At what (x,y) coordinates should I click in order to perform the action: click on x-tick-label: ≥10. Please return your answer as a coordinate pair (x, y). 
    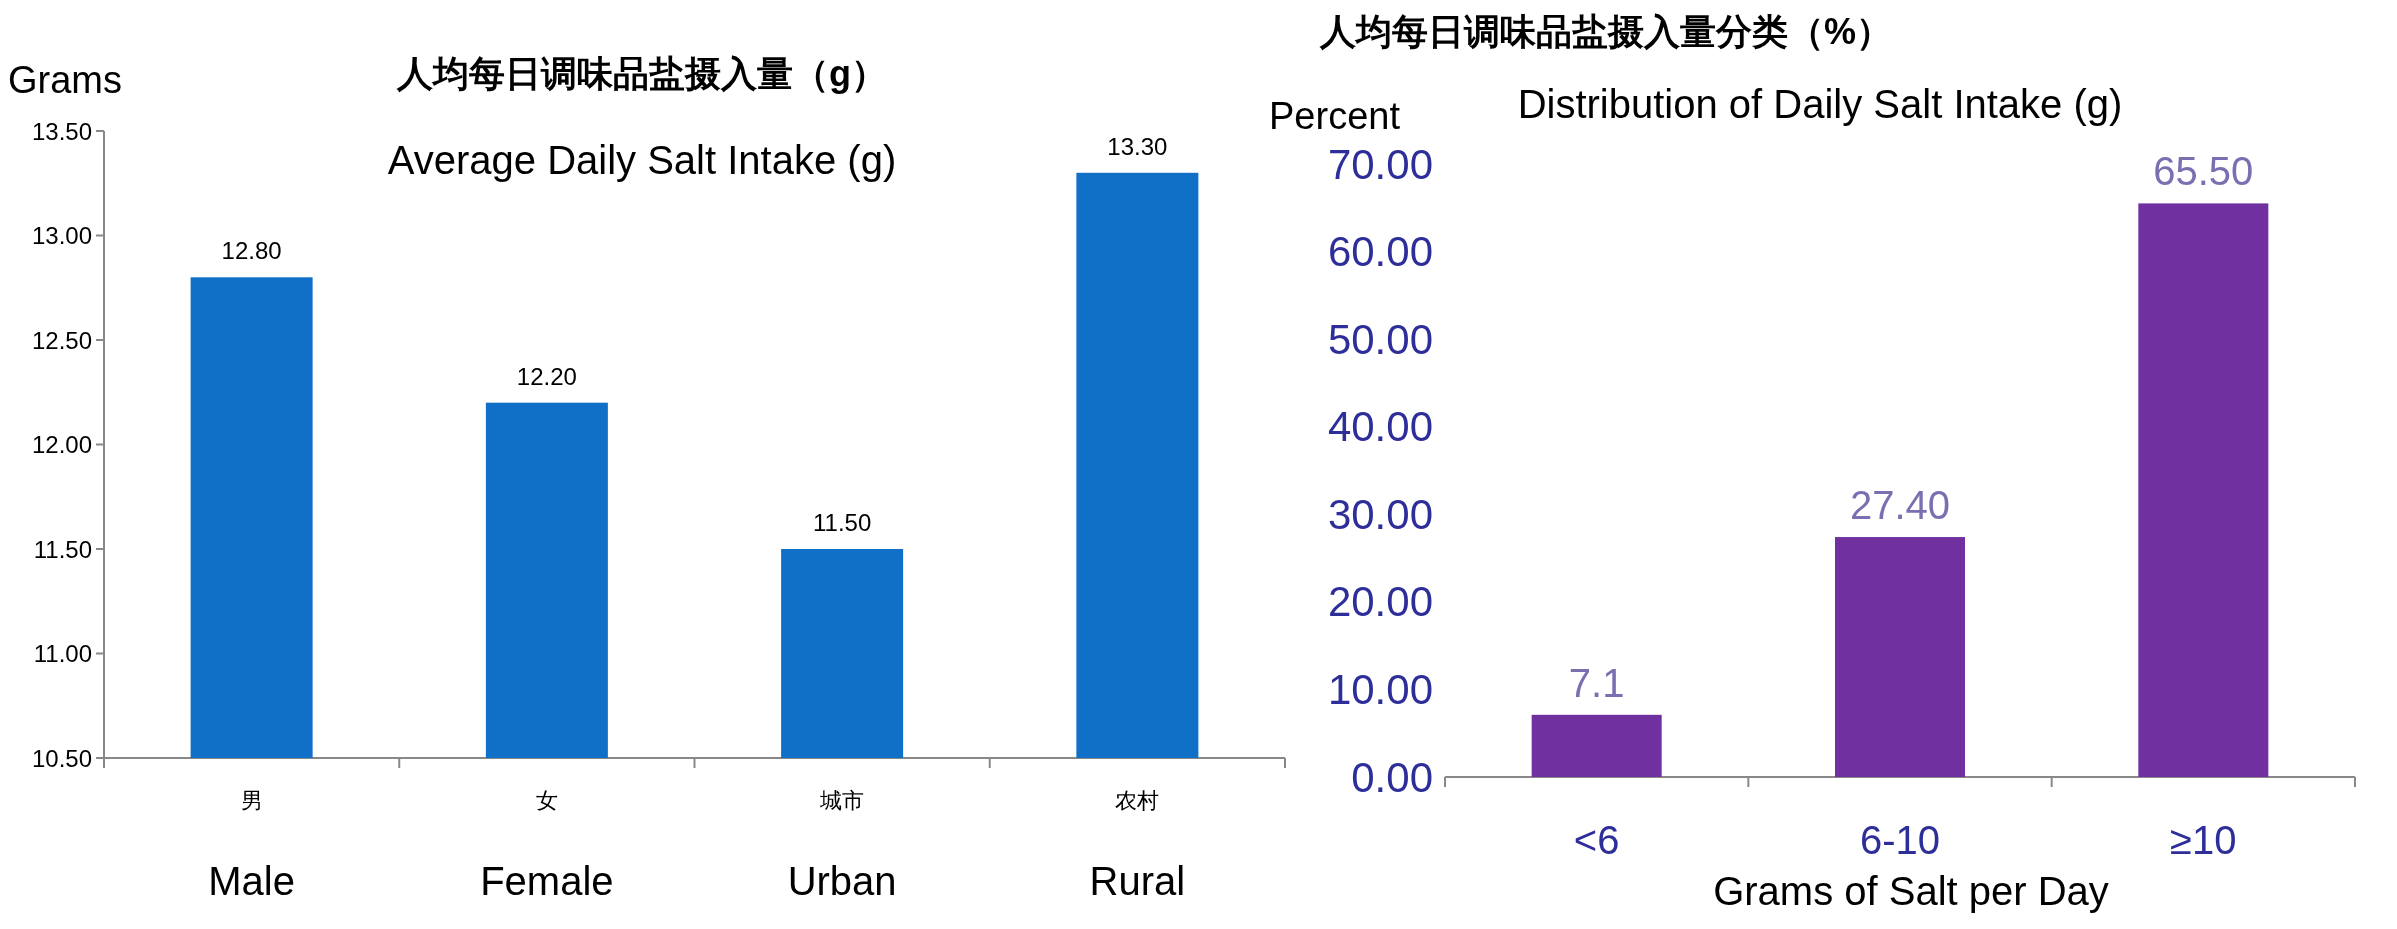
    Looking at the image, I should click on (2203, 840).